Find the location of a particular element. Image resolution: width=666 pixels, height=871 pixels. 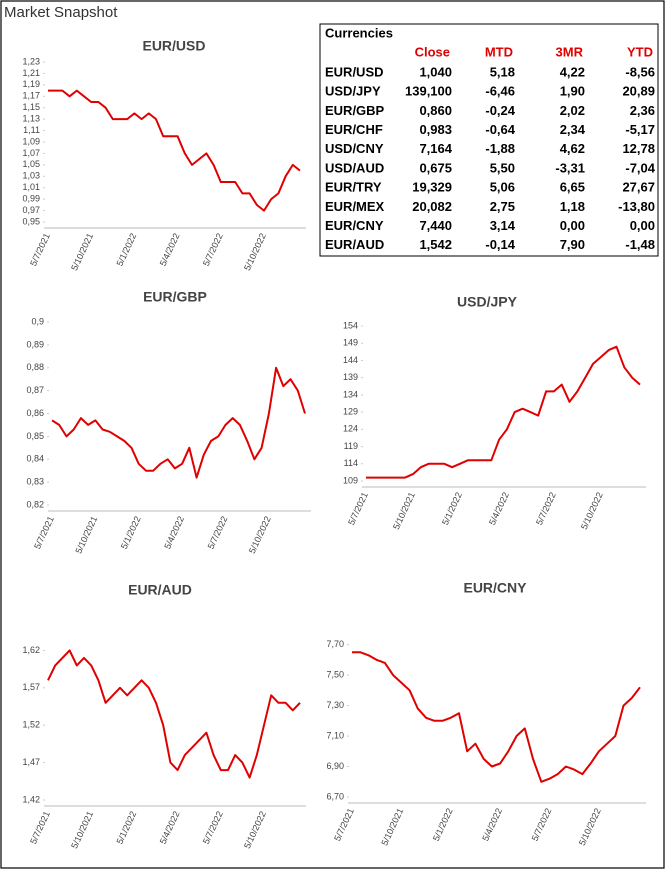

y-tick-label: 7,50 is located at coordinates (335, 674).